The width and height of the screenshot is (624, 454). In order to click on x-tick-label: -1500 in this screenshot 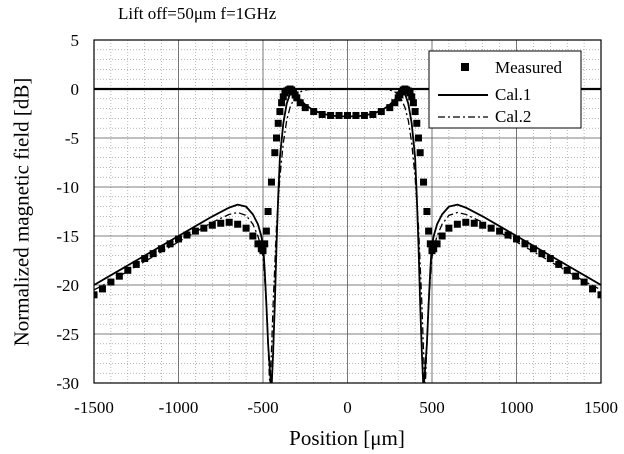, I will do `click(94, 407)`.